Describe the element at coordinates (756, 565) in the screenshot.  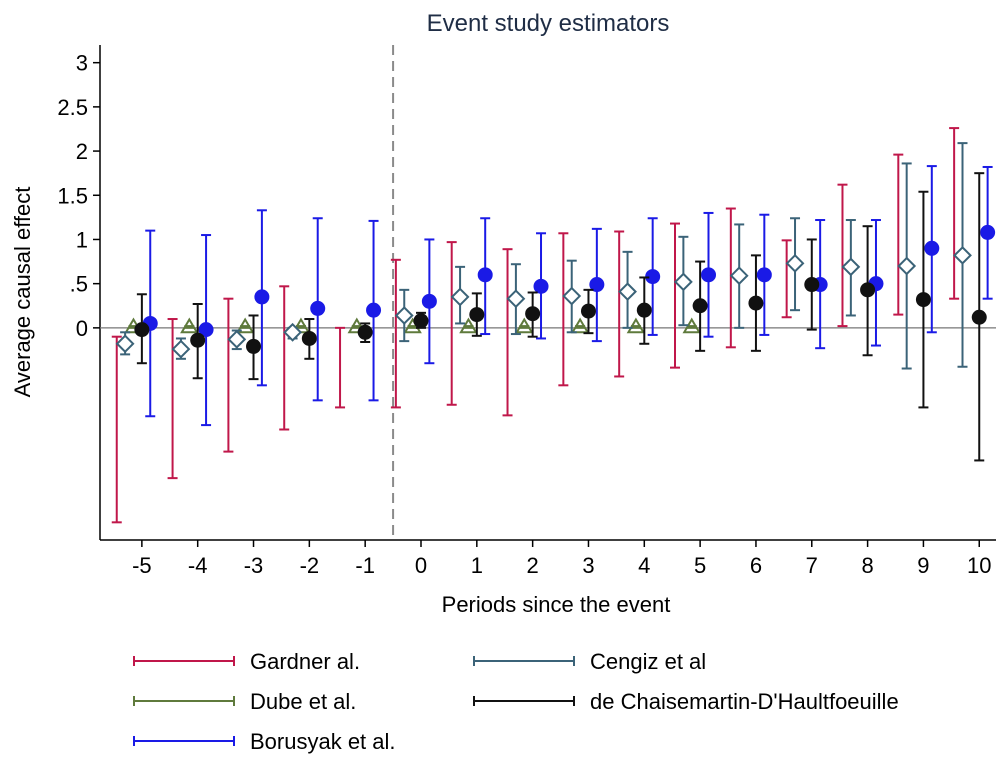
I see `x-tick-label: 6` at that location.